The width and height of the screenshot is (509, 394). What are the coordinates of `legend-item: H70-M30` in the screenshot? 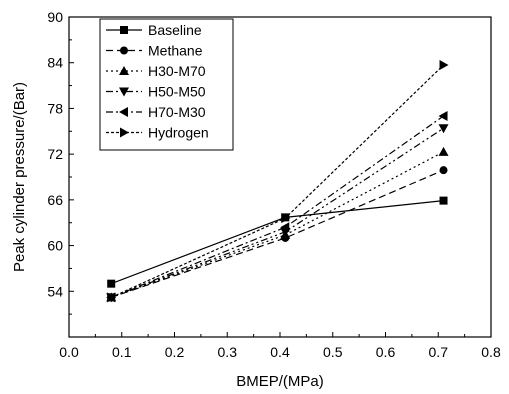 It's located at (156, 112).